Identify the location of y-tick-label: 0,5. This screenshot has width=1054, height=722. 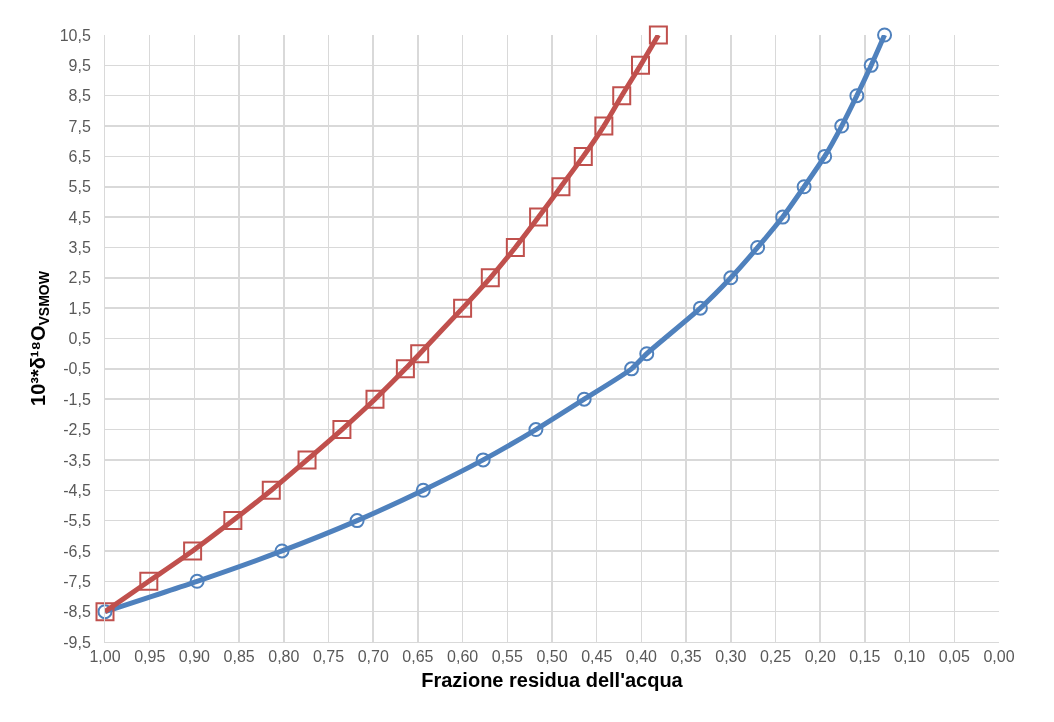
(79, 339).